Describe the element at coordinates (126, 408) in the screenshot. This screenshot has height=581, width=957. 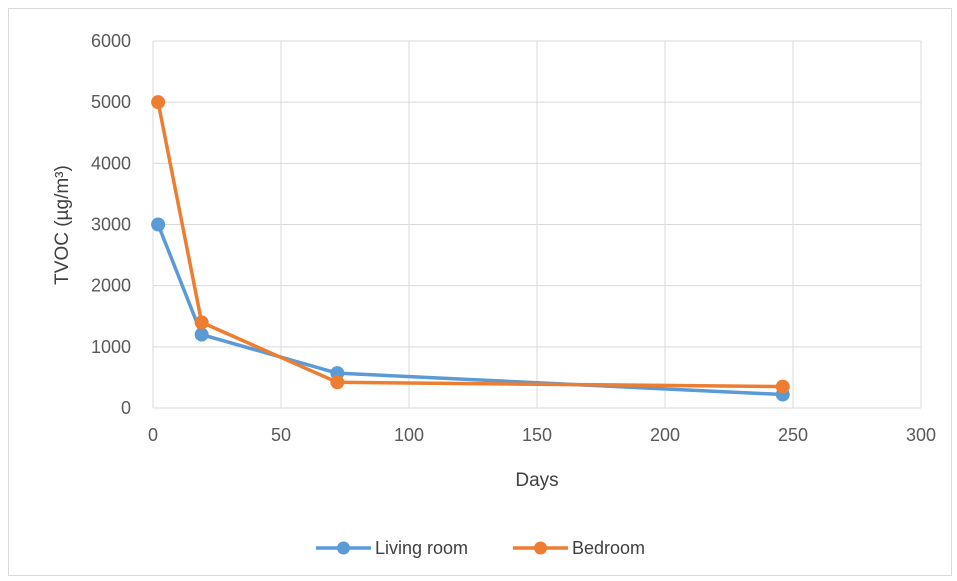
I see `y-tick-label: 0` at that location.